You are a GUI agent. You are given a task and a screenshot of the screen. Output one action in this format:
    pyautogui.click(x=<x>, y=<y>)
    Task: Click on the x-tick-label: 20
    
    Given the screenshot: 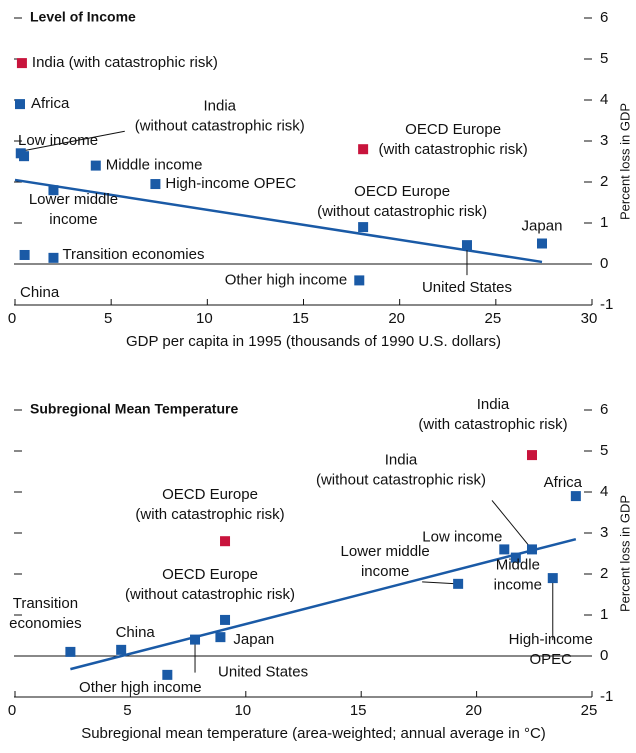 What is the action you would take?
    pyautogui.click(x=396, y=318)
    